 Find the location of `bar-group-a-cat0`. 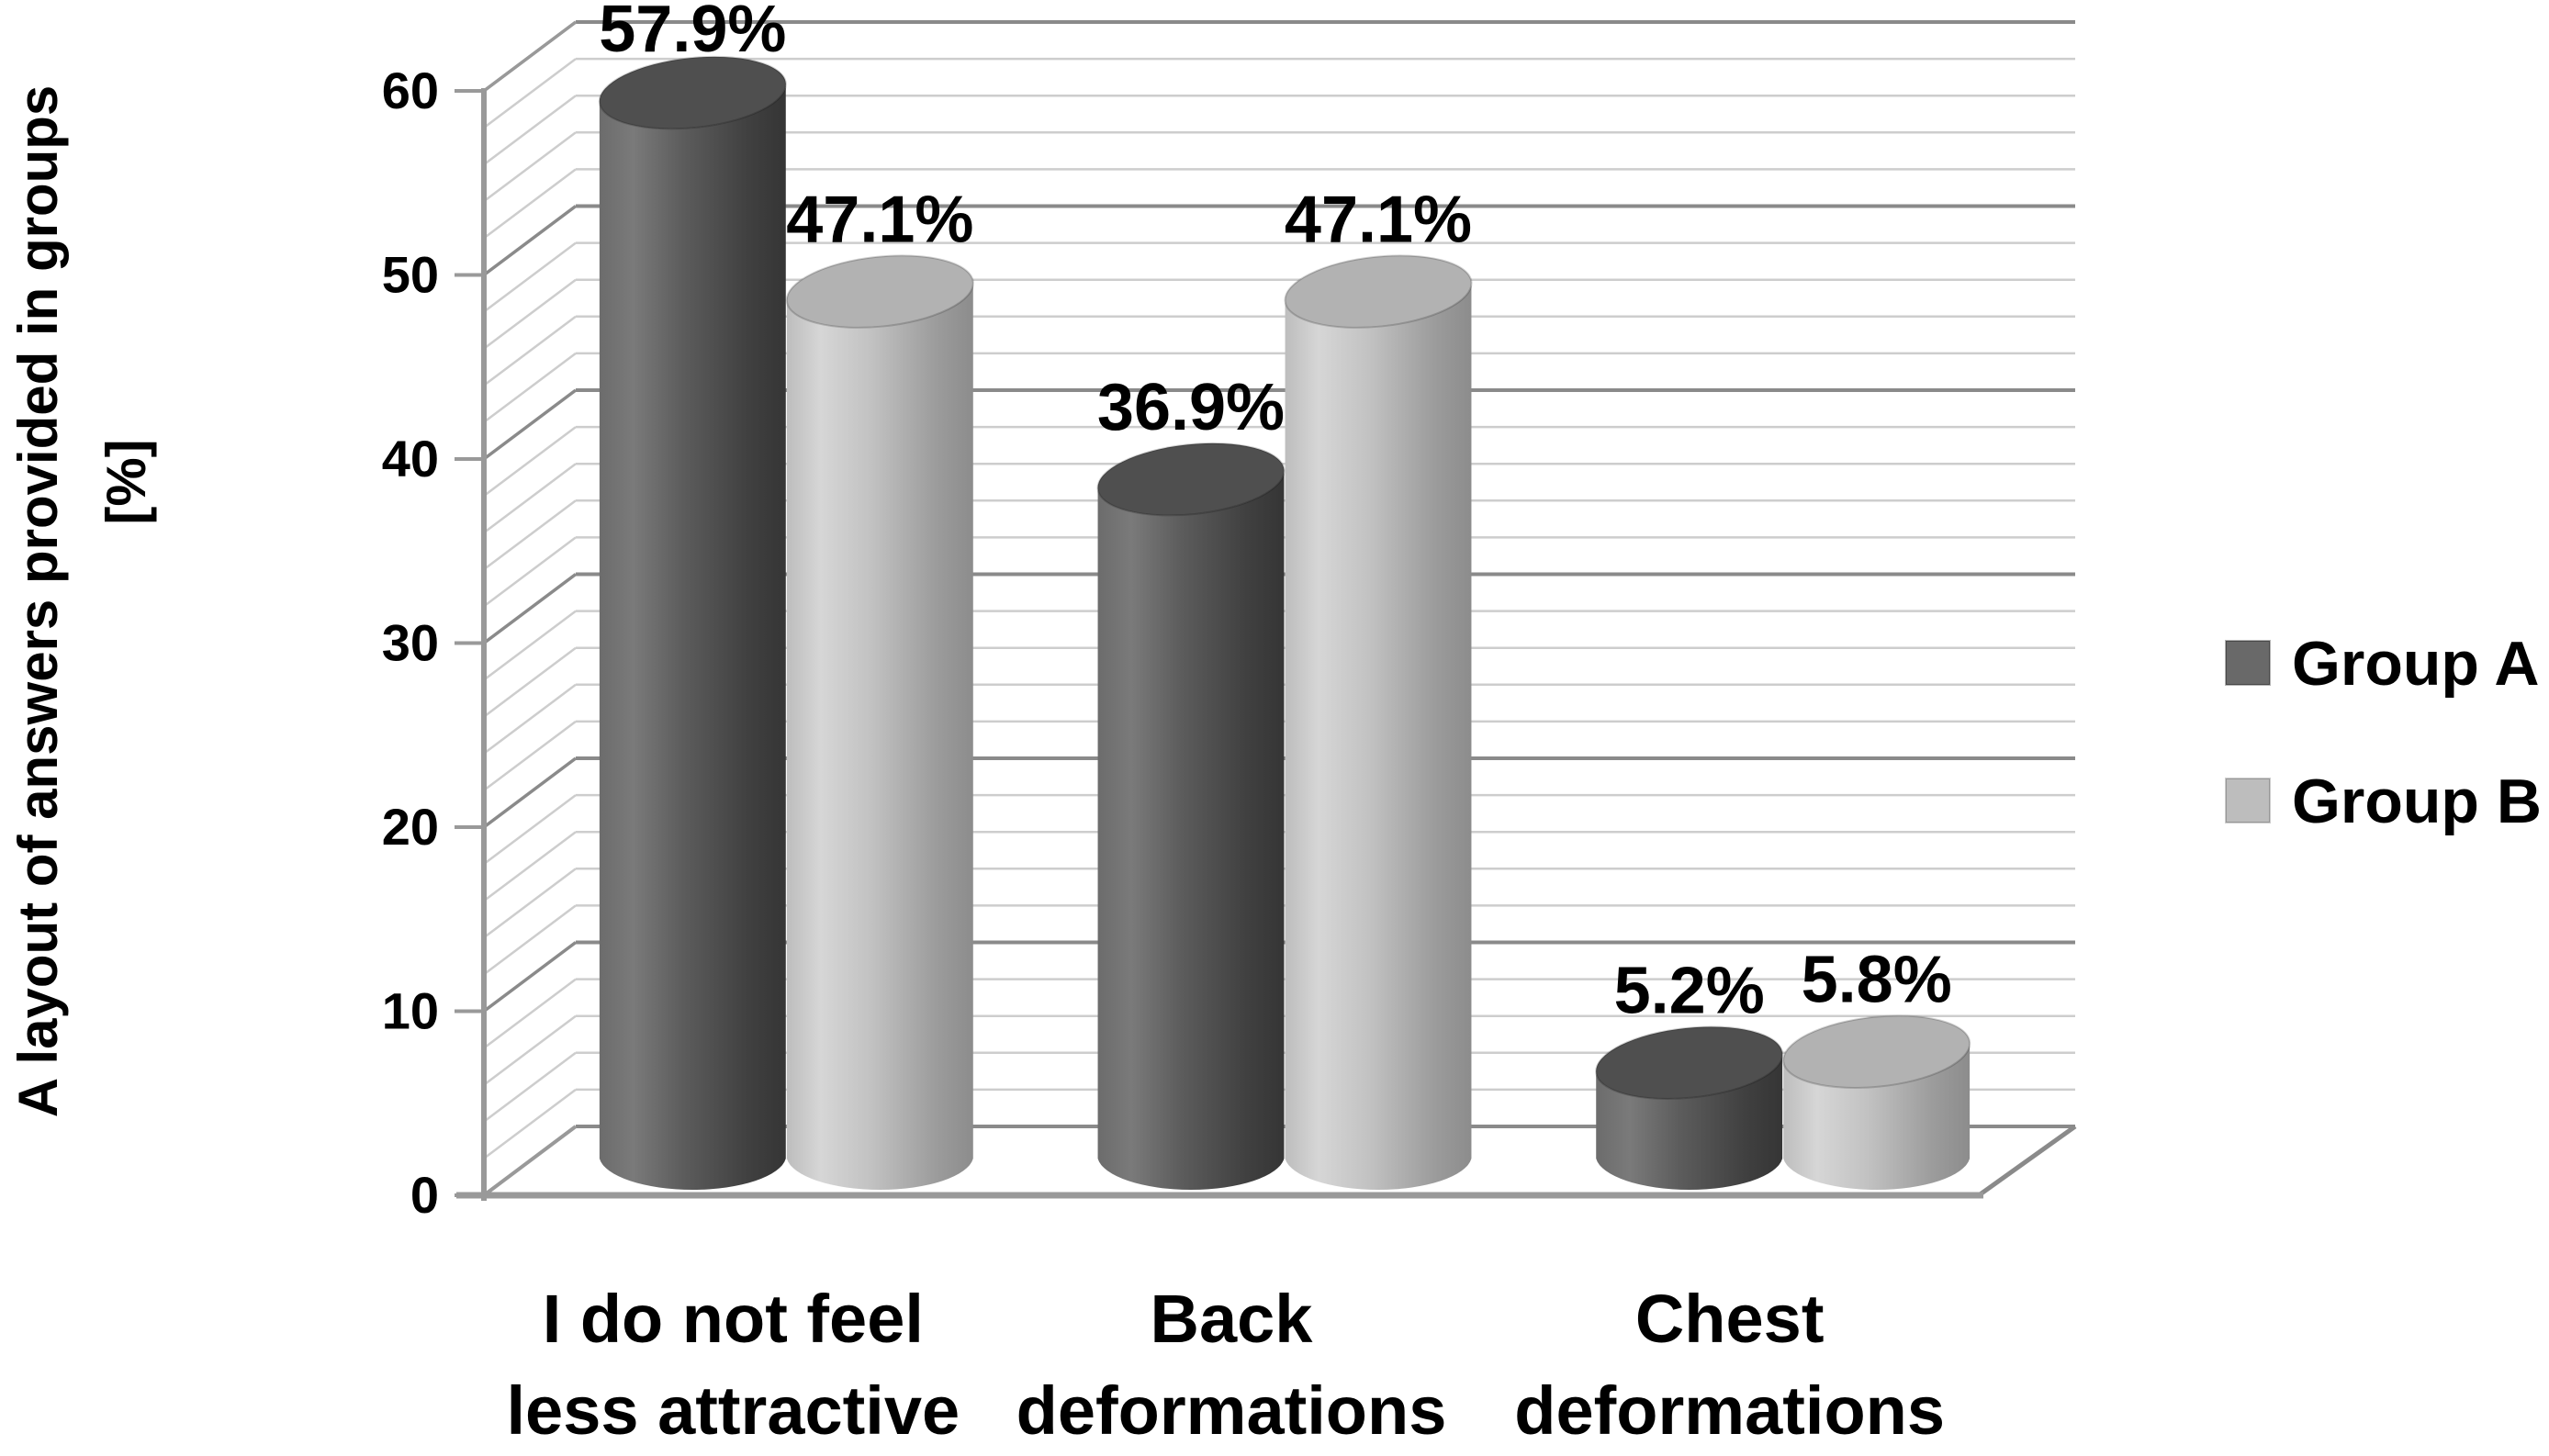

bar-group-a-cat0 is located at coordinates (692, 623).